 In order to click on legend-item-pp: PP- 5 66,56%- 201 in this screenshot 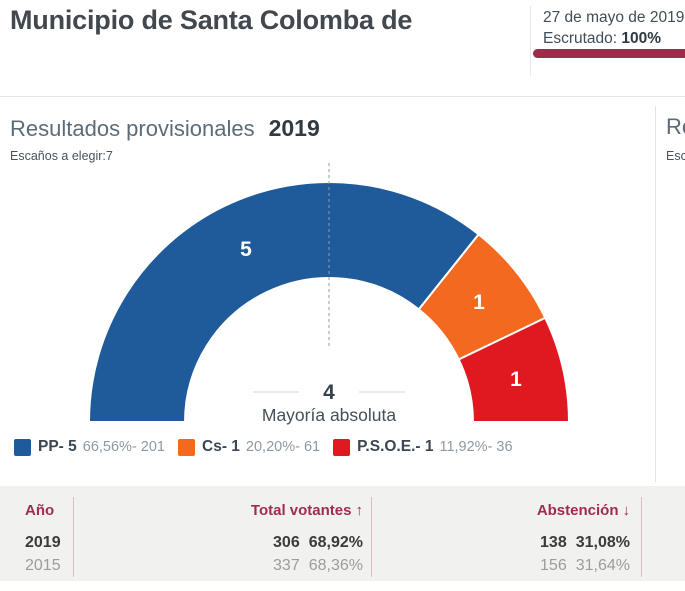, I will do `click(89, 447)`.